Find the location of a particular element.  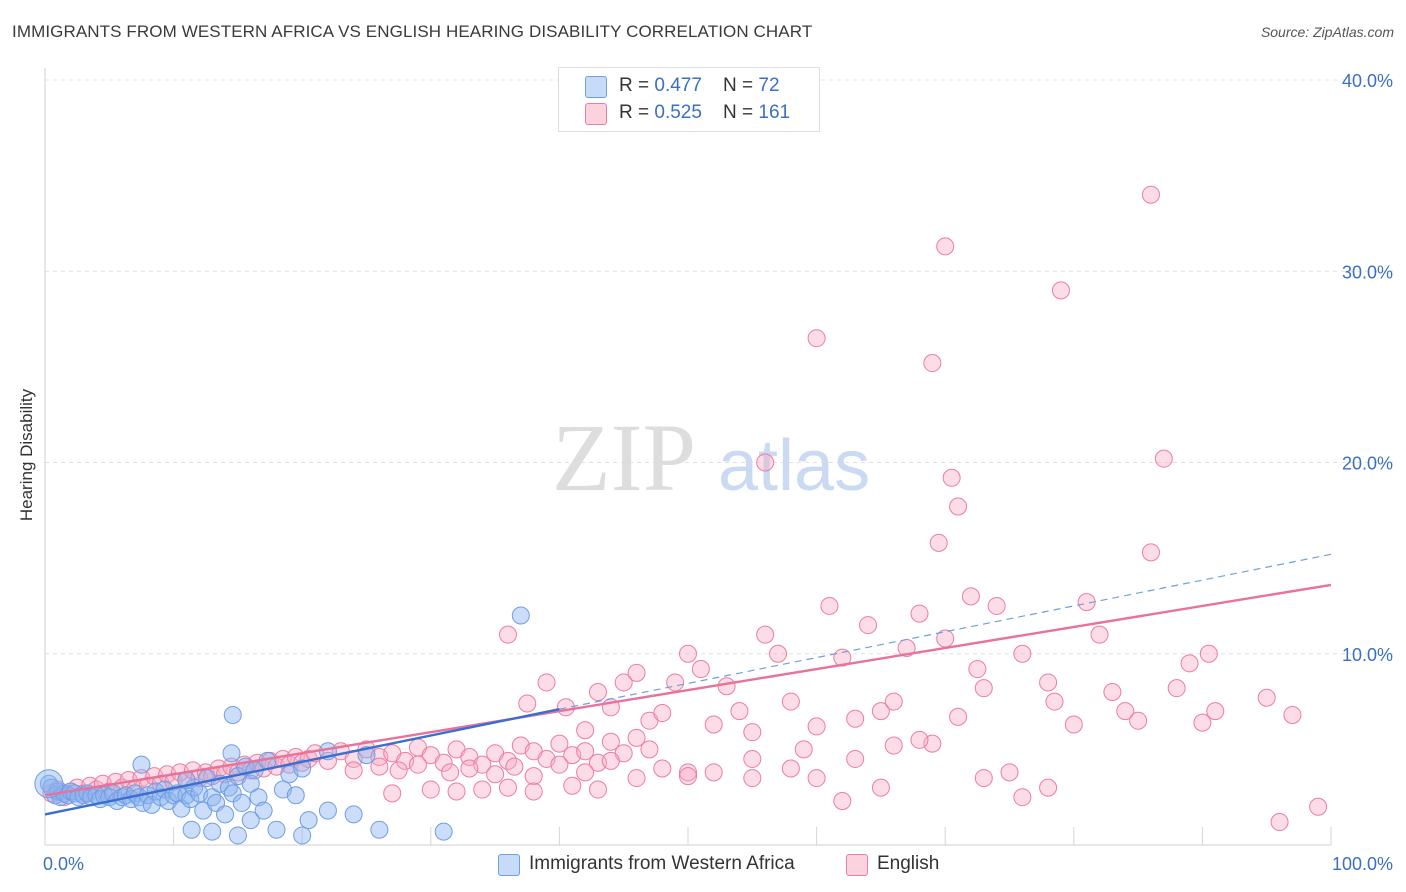

source-label: Source: ZipAtlas.com is located at coordinates (1327, 32).